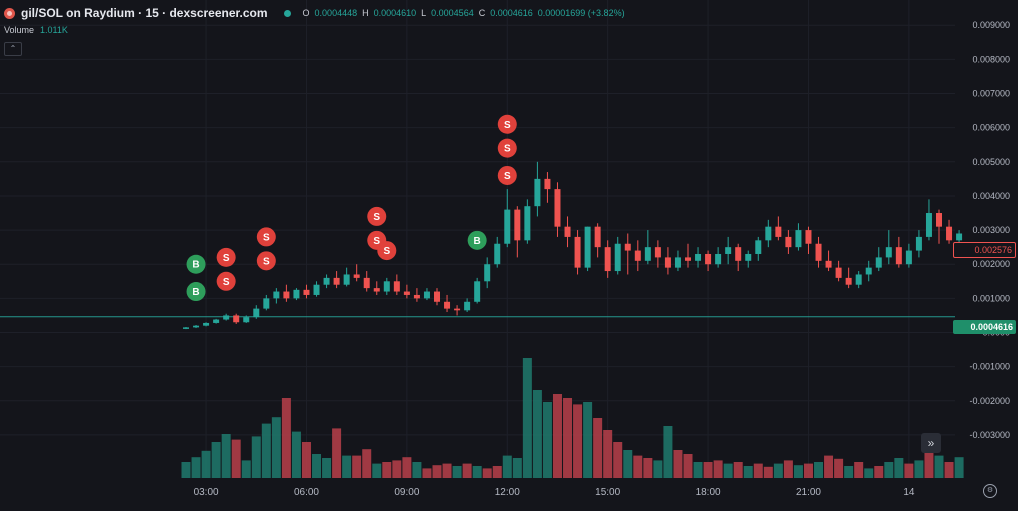 The image size is (1018, 511). Describe the element at coordinates (991, 94) in the screenshot. I see `price-tick-label: 0.007000` at that location.